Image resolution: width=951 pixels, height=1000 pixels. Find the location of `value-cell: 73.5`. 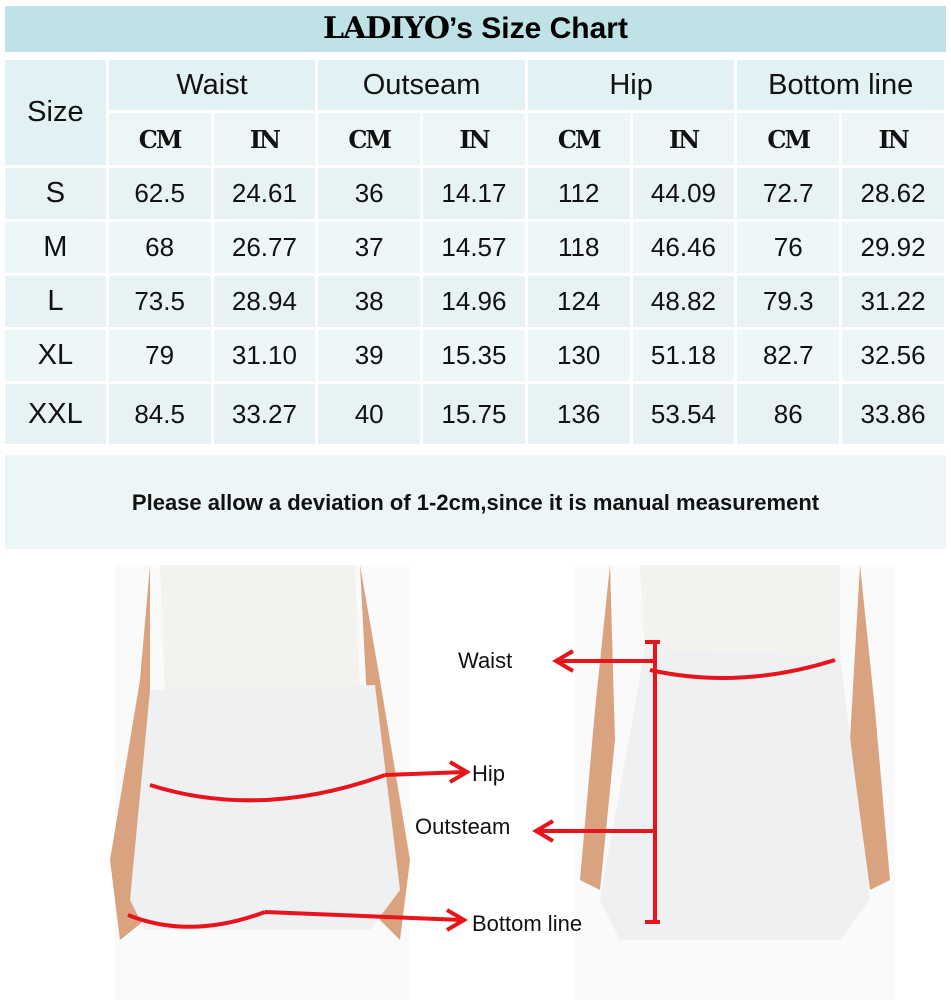

value-cell: 73.5 is located at coordinates (159, 301).